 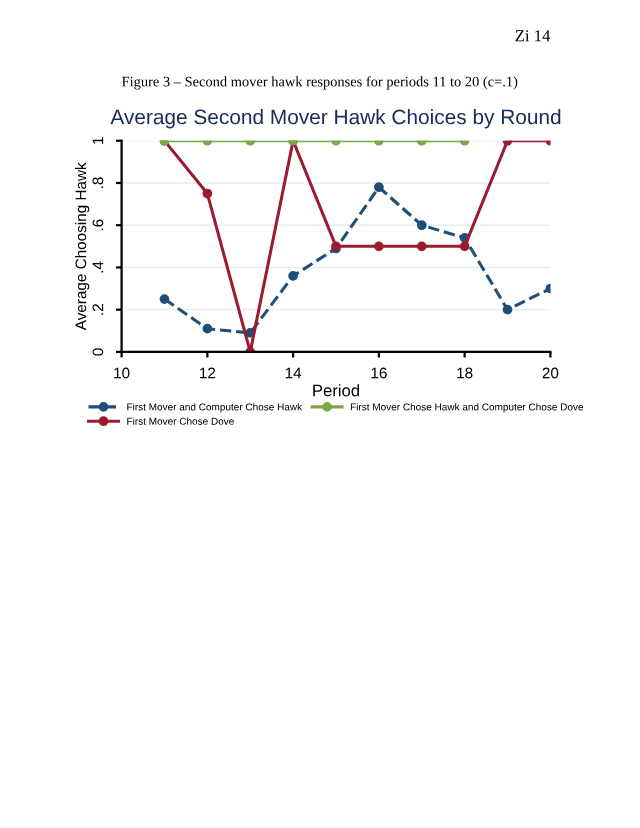 What do you see at coordinates (533, 36) in the screenshot?
I see `text: Zi 14` at bounding box center [533, 36].